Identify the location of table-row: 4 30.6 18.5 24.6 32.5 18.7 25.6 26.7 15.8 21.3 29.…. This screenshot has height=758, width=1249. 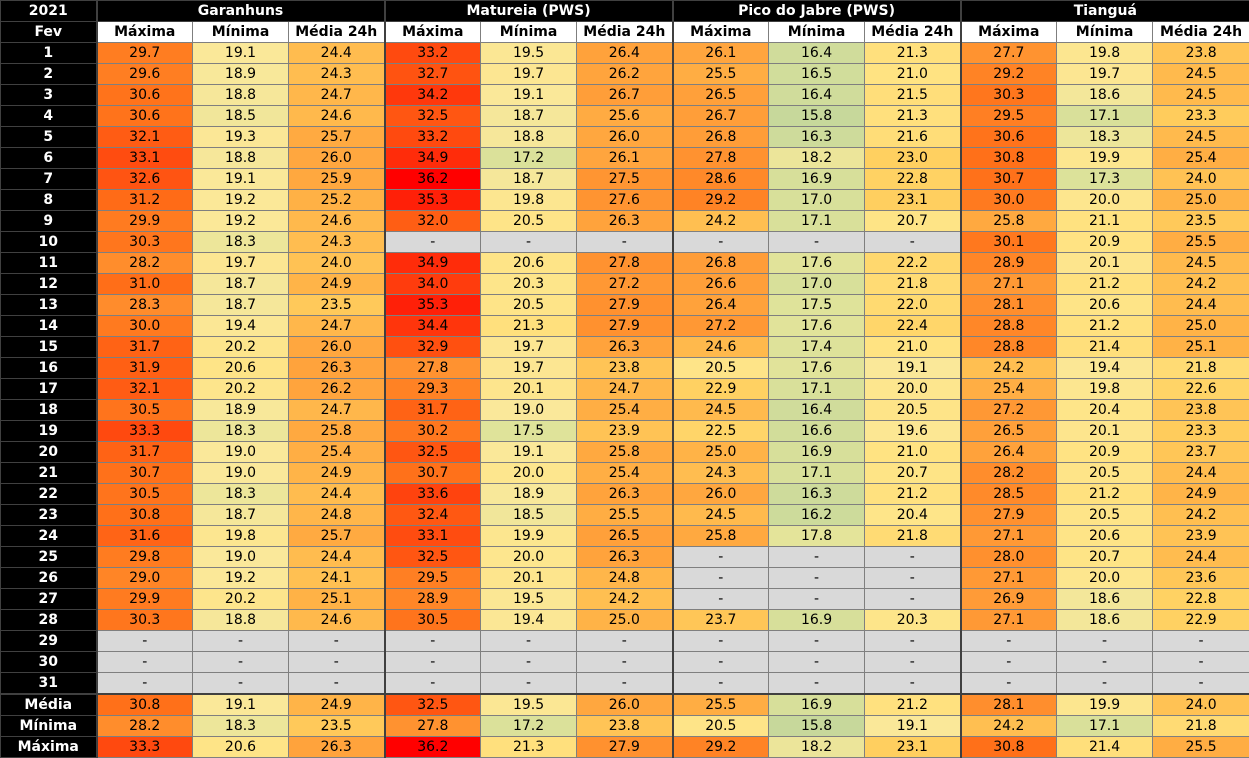
(624, 116).